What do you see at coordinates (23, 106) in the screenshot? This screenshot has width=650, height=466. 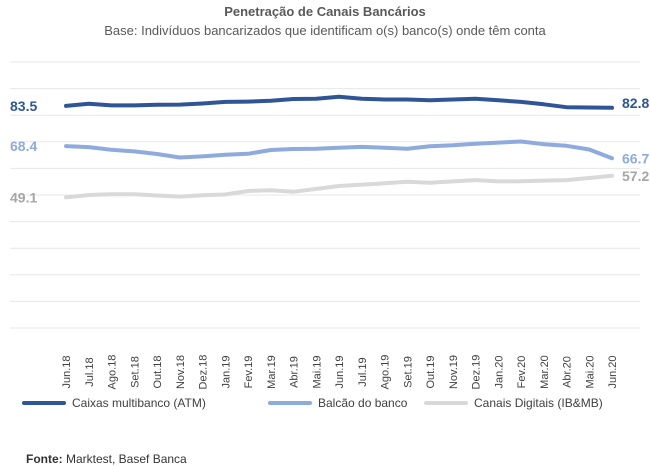 I see `start-value-label: 83.5` at bounding box center [23, 106].